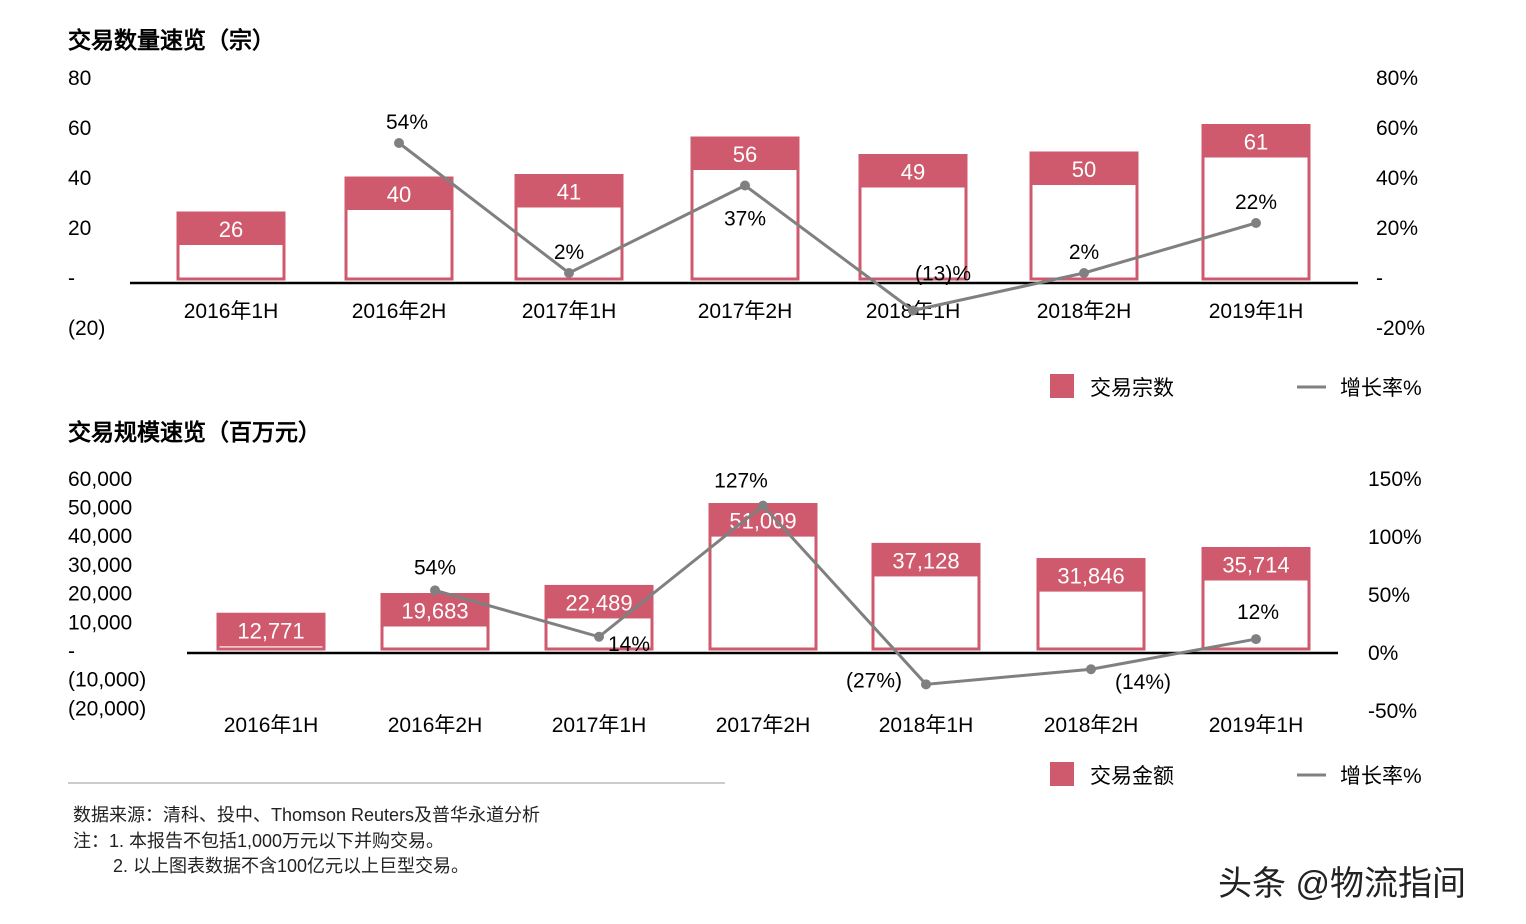  I want to click on legend-bar-swatch, so click(1062, 774).